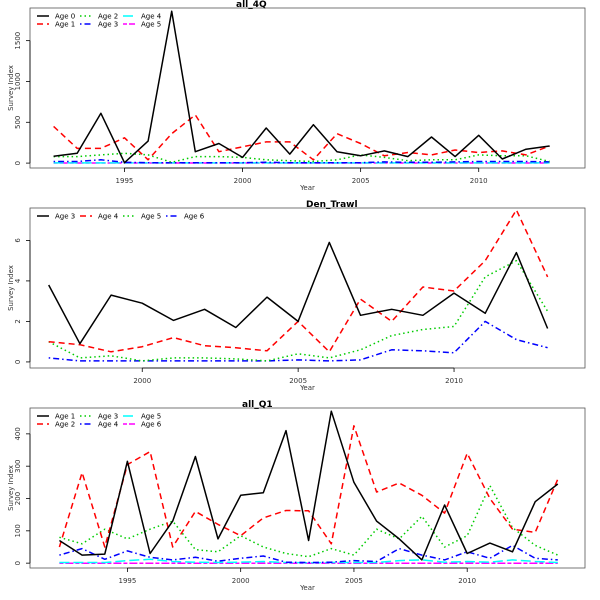  What do you see at coordinates (251, 5) in the screenshot?
I see `panel-title: all_4Q` at bounding box center [251, 5].